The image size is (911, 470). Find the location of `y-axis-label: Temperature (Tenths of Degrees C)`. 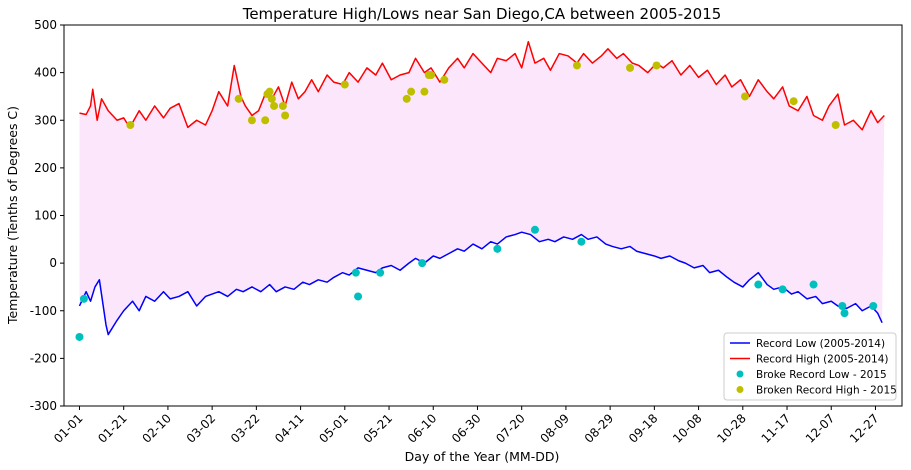

y-axis-label: Temperature (Tenths of Degrees C) is located at coordinates (12, 215).